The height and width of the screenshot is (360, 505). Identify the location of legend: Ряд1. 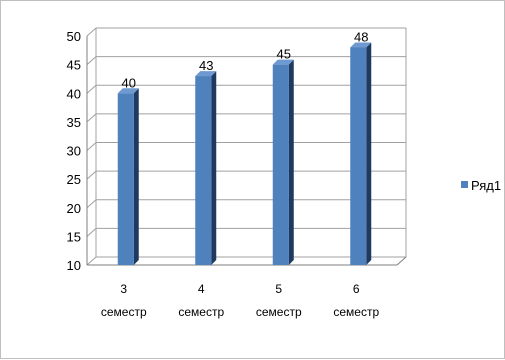
(481, 185).